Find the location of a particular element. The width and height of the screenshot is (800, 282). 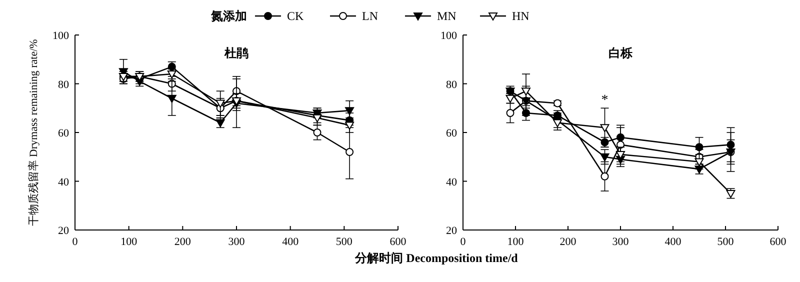

legend-title: 氮添加 is located at coordinates (228, 16).